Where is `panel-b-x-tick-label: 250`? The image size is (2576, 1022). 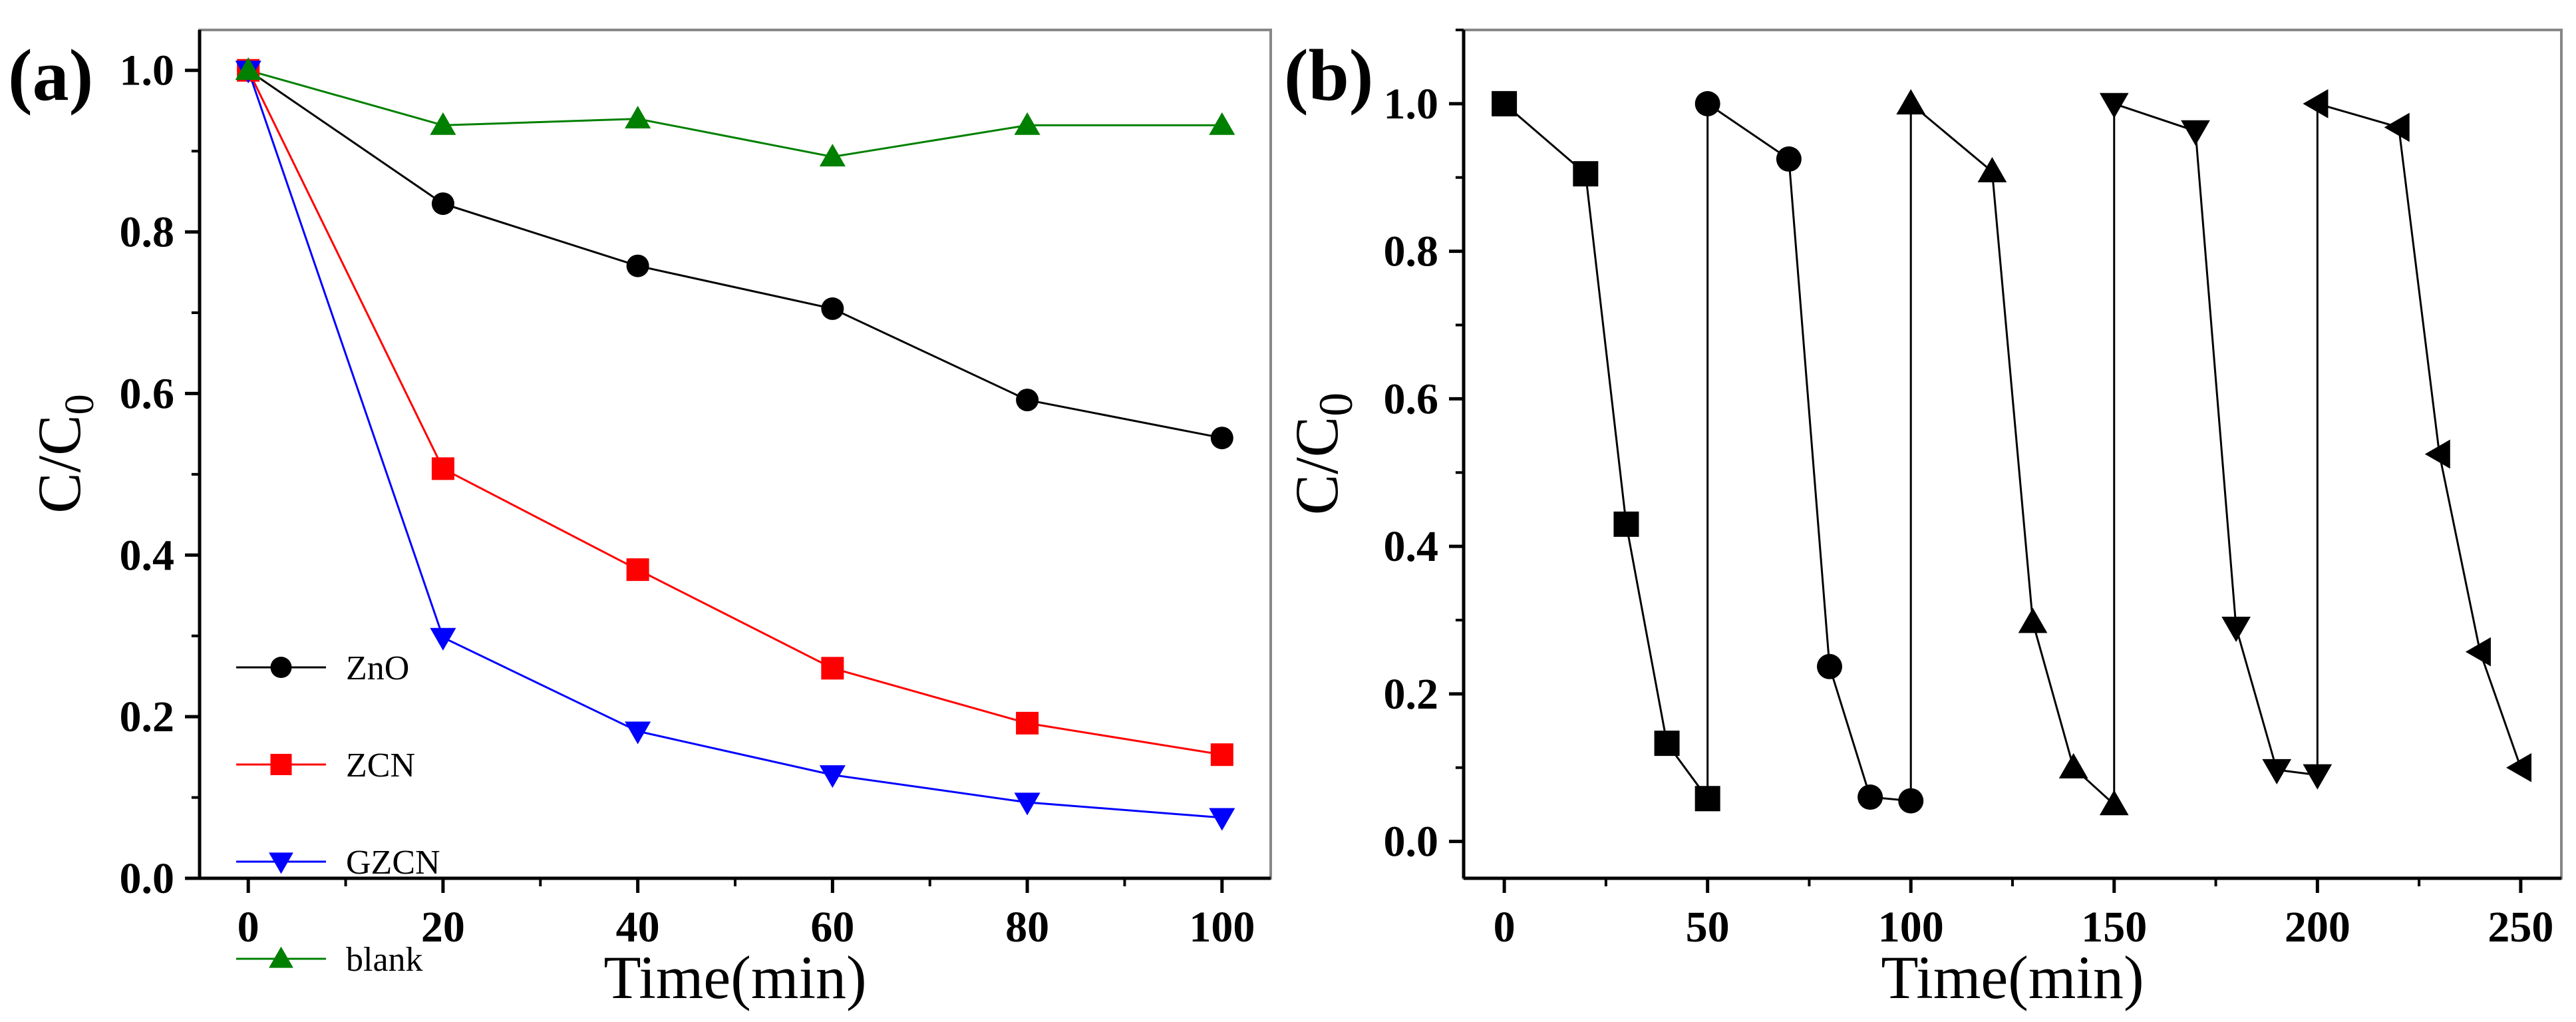 panel-b-x-tick-label: 250 is located at coordinates (2520, 927).